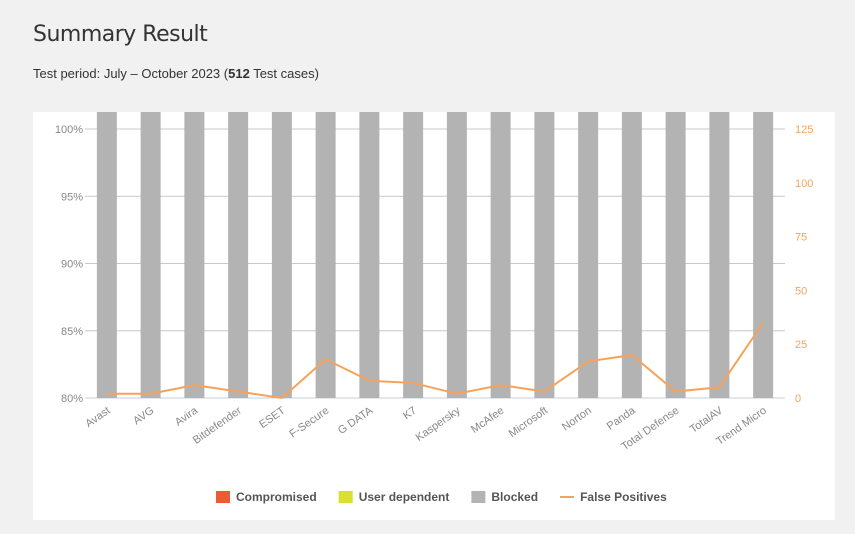 Image resolution: width=855 pixels, height=534 pixels. What do you see at coordinates (97, 417) in the screenshot?
I see `category-label: Avast` at bounding box center [97, 417].